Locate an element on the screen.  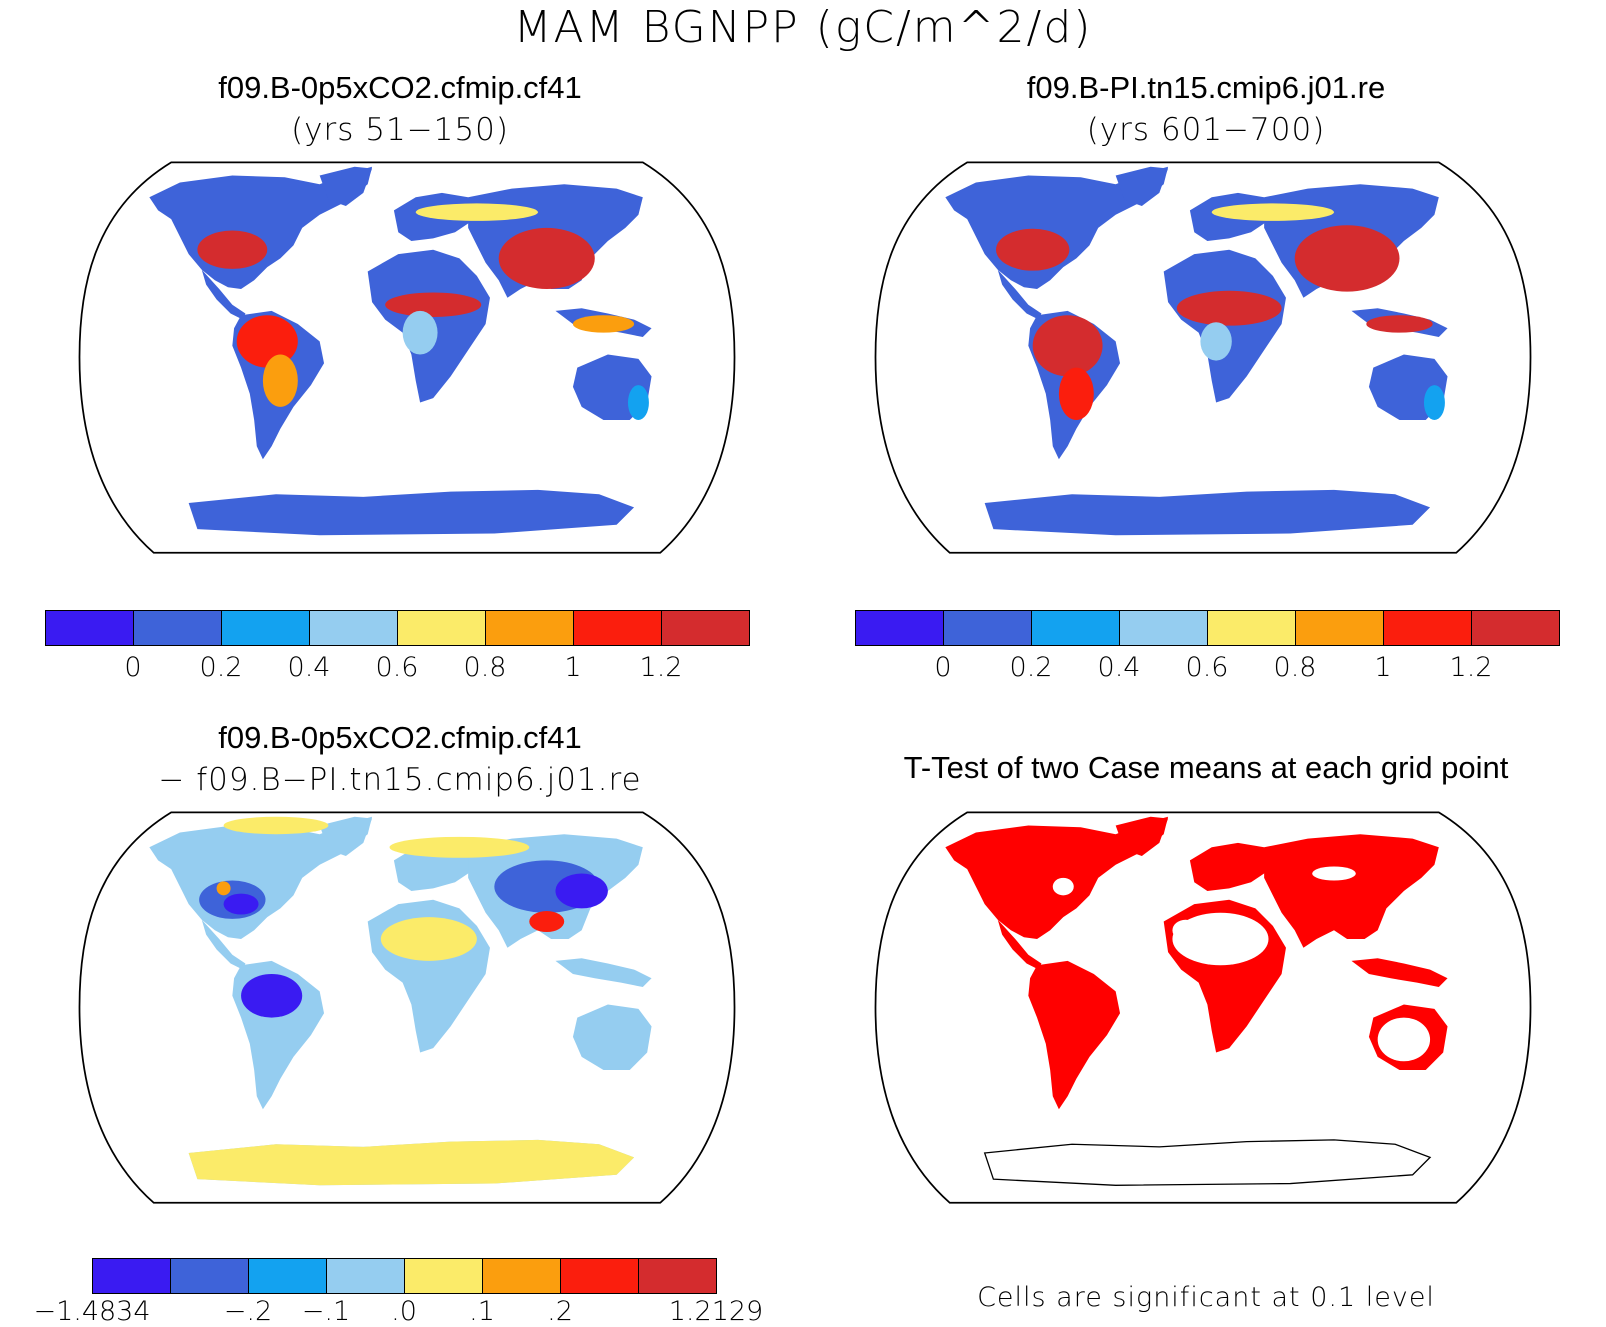
significance-note: Cells are significant at 0.1 level is located at coordinates (1206, 1297).